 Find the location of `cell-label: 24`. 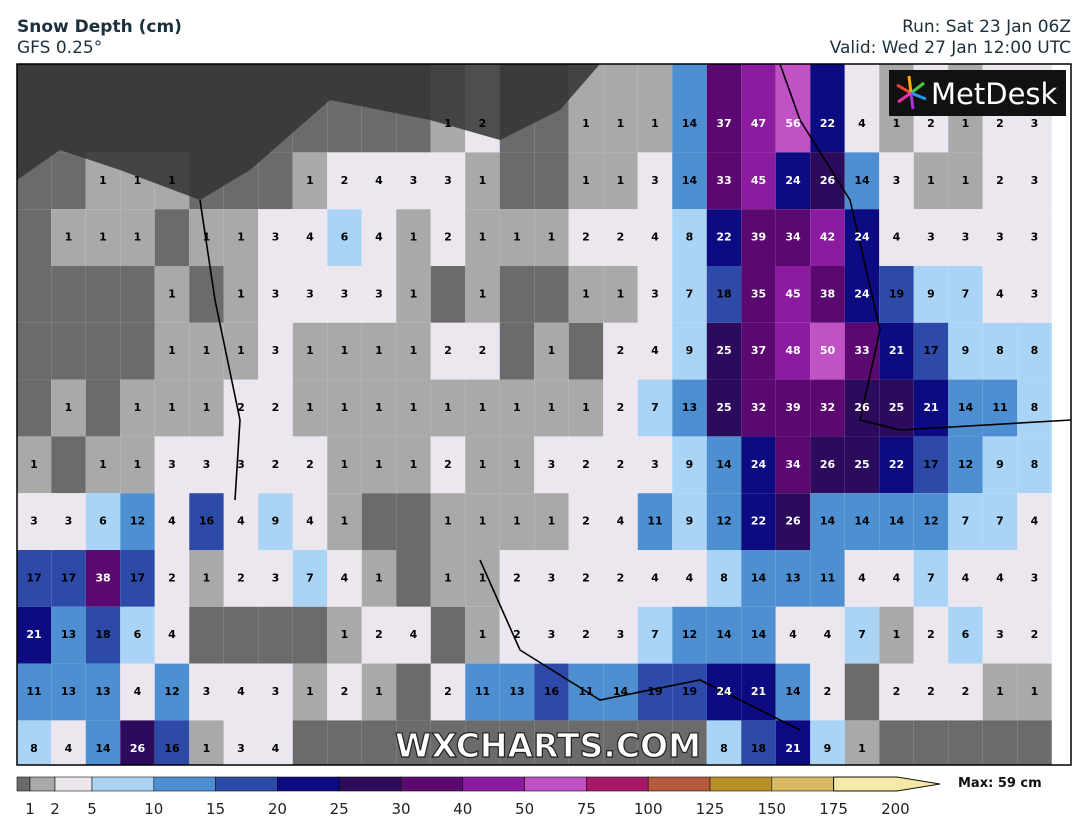

cell-label: 24 is located at coordinates (793, 180).